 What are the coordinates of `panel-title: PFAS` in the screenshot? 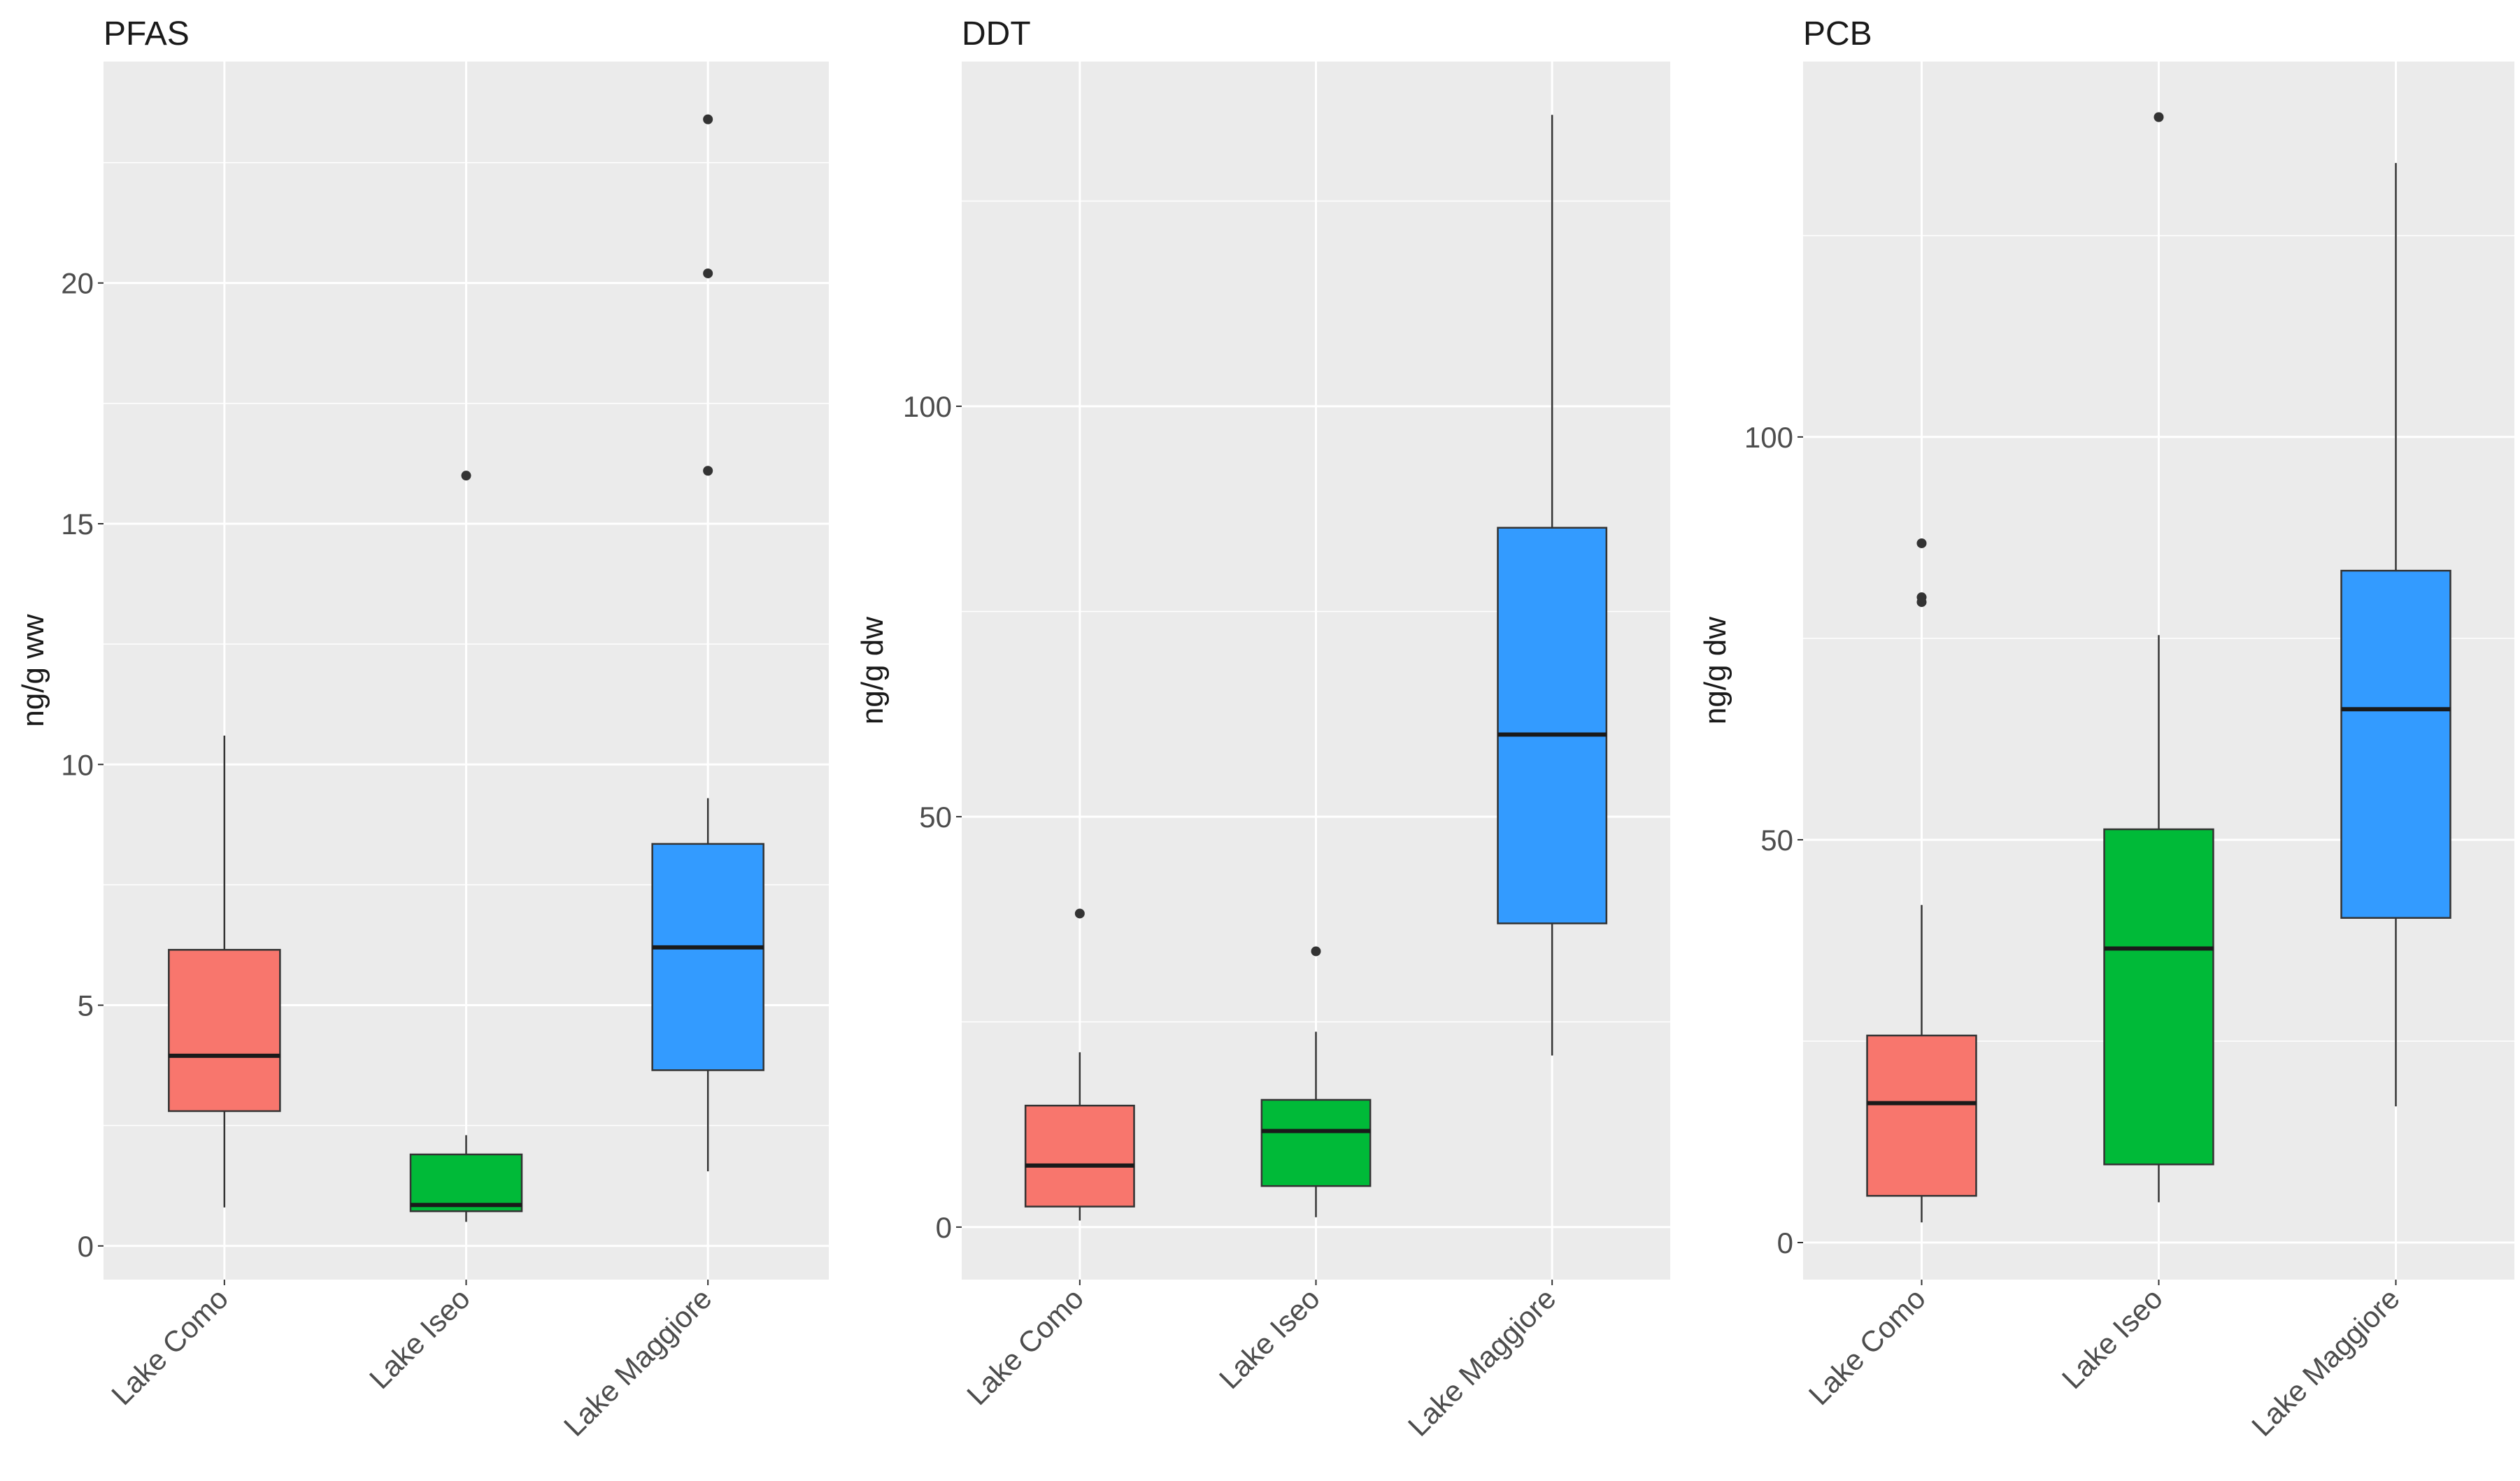 It's located at (147, 33).